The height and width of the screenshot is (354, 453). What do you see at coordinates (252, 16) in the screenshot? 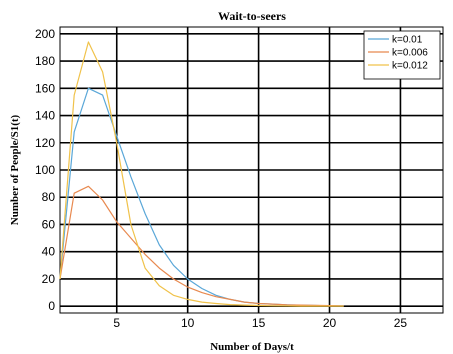
I see `chart-title: Wait-to-seers` at bounding box center [252, 16].